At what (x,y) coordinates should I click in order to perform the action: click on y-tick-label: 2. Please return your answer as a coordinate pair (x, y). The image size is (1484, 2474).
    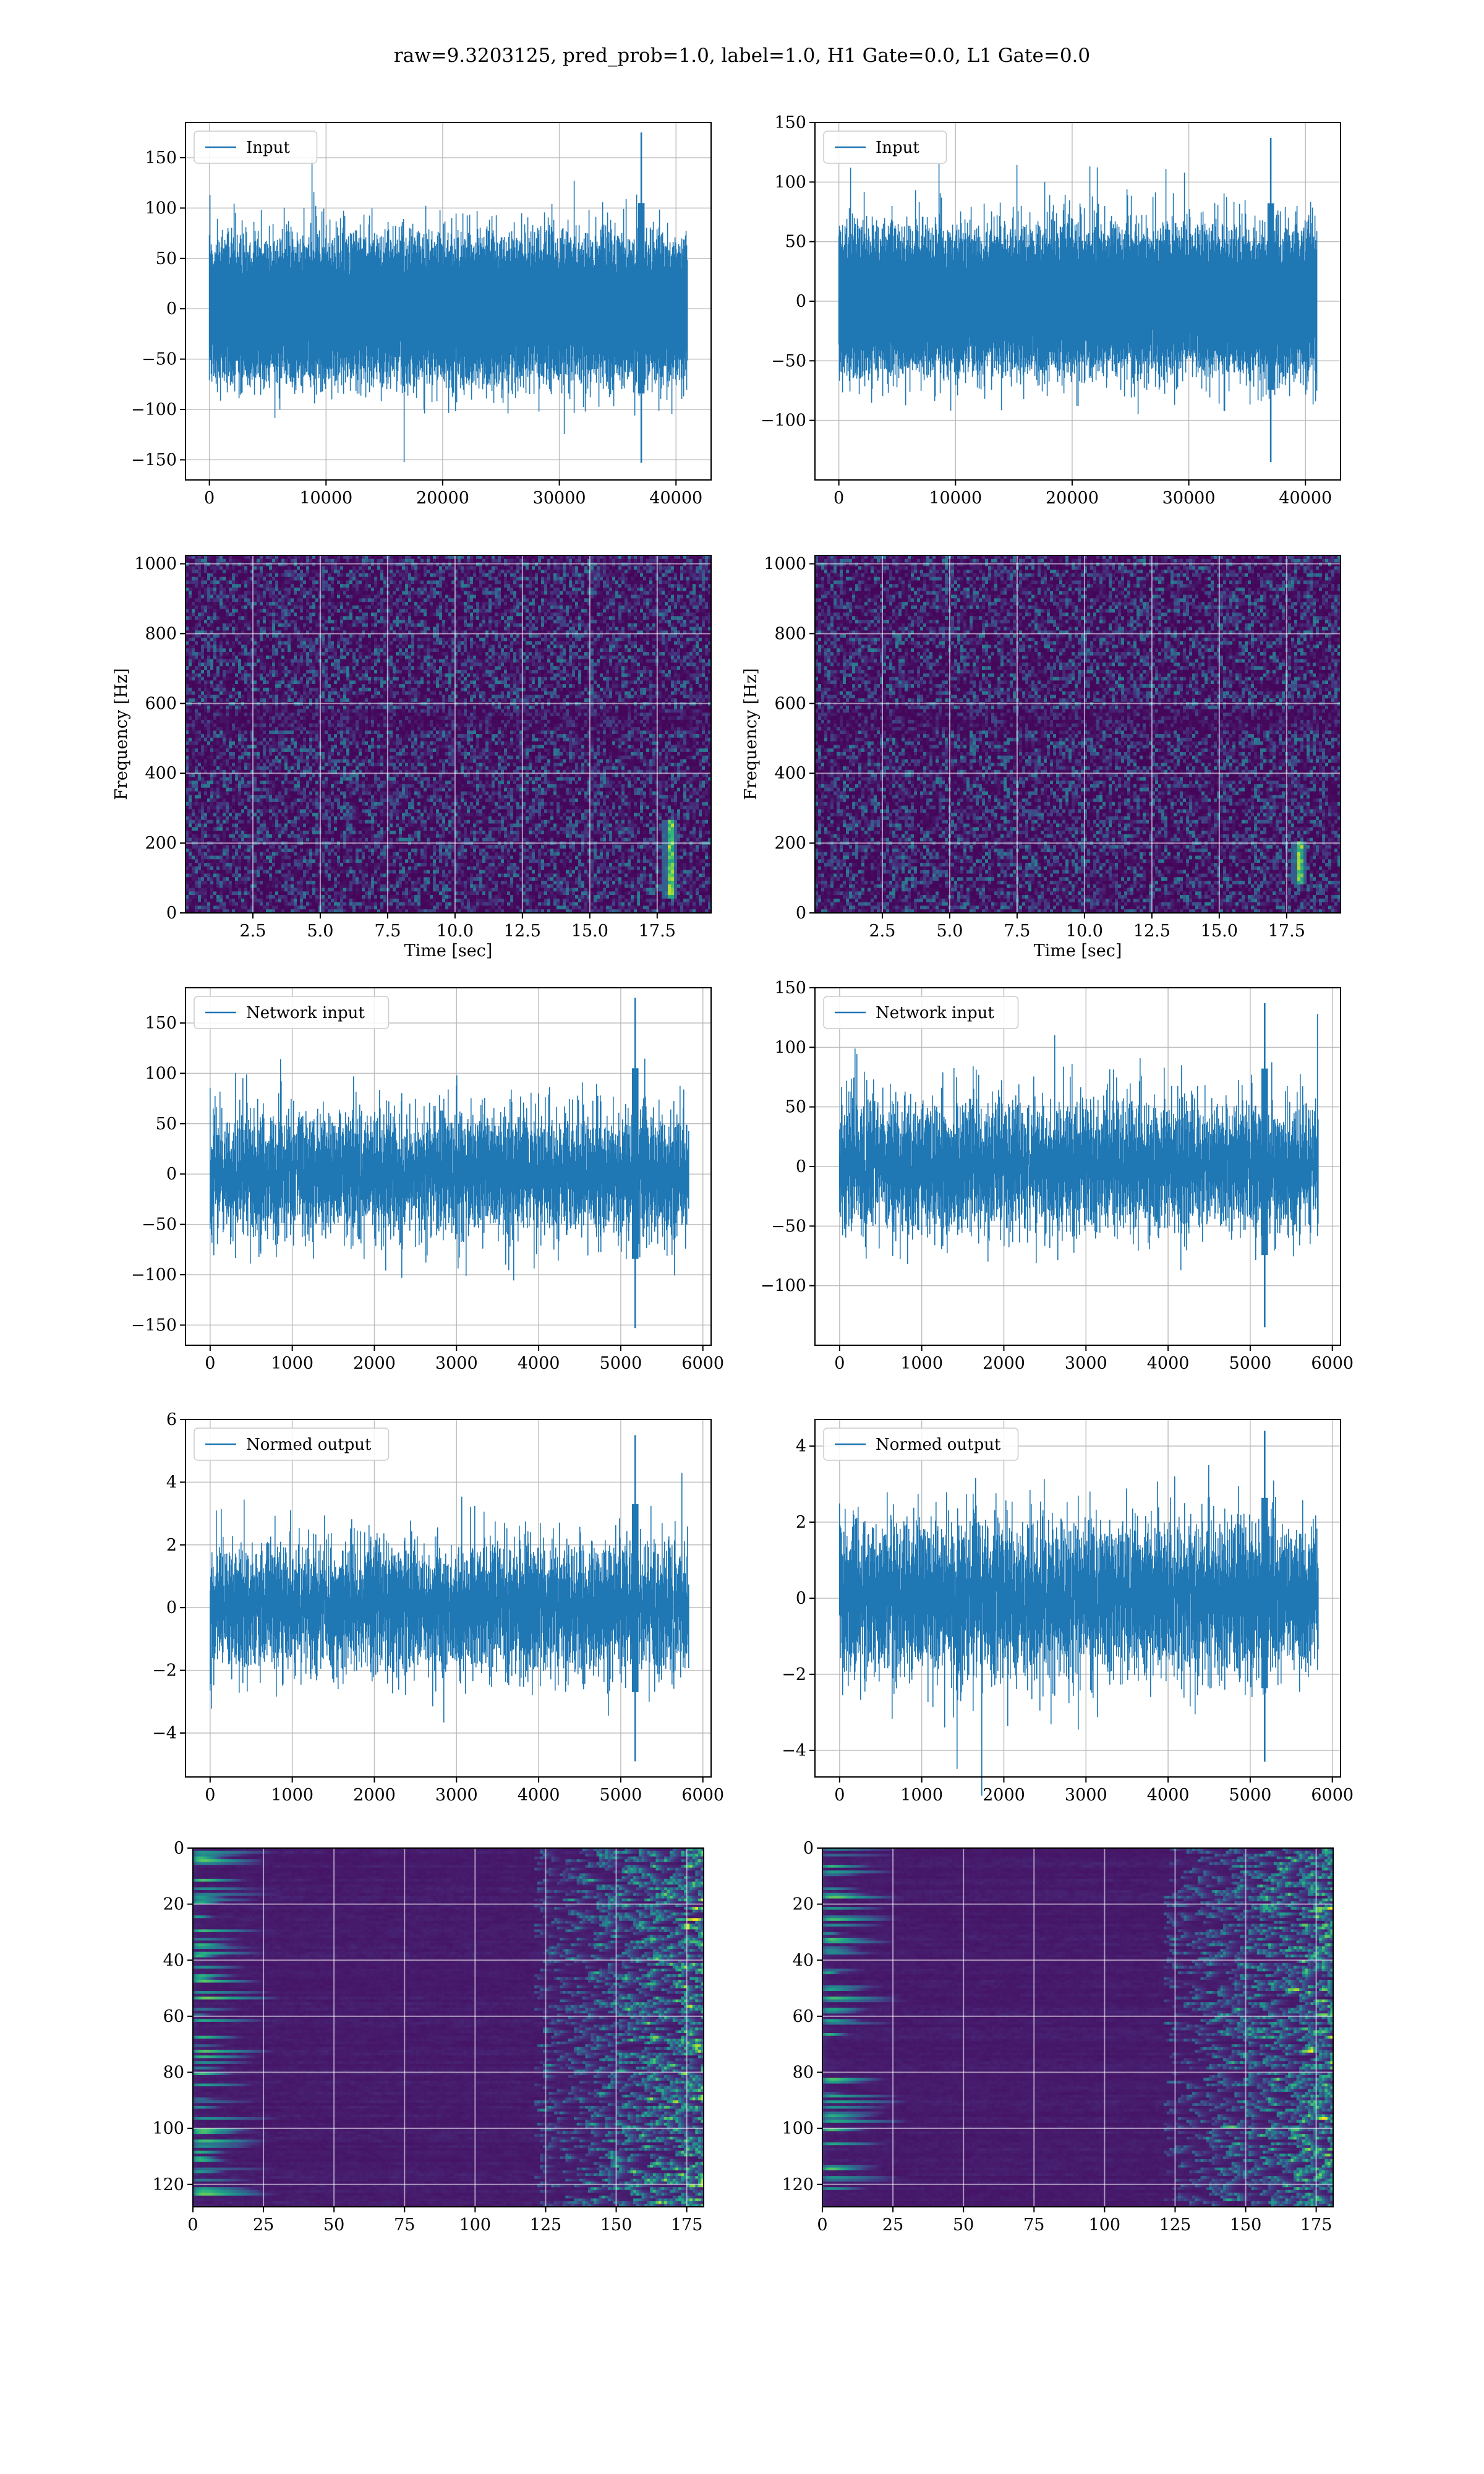
    Looking at the image, I should click on (801, 1523).